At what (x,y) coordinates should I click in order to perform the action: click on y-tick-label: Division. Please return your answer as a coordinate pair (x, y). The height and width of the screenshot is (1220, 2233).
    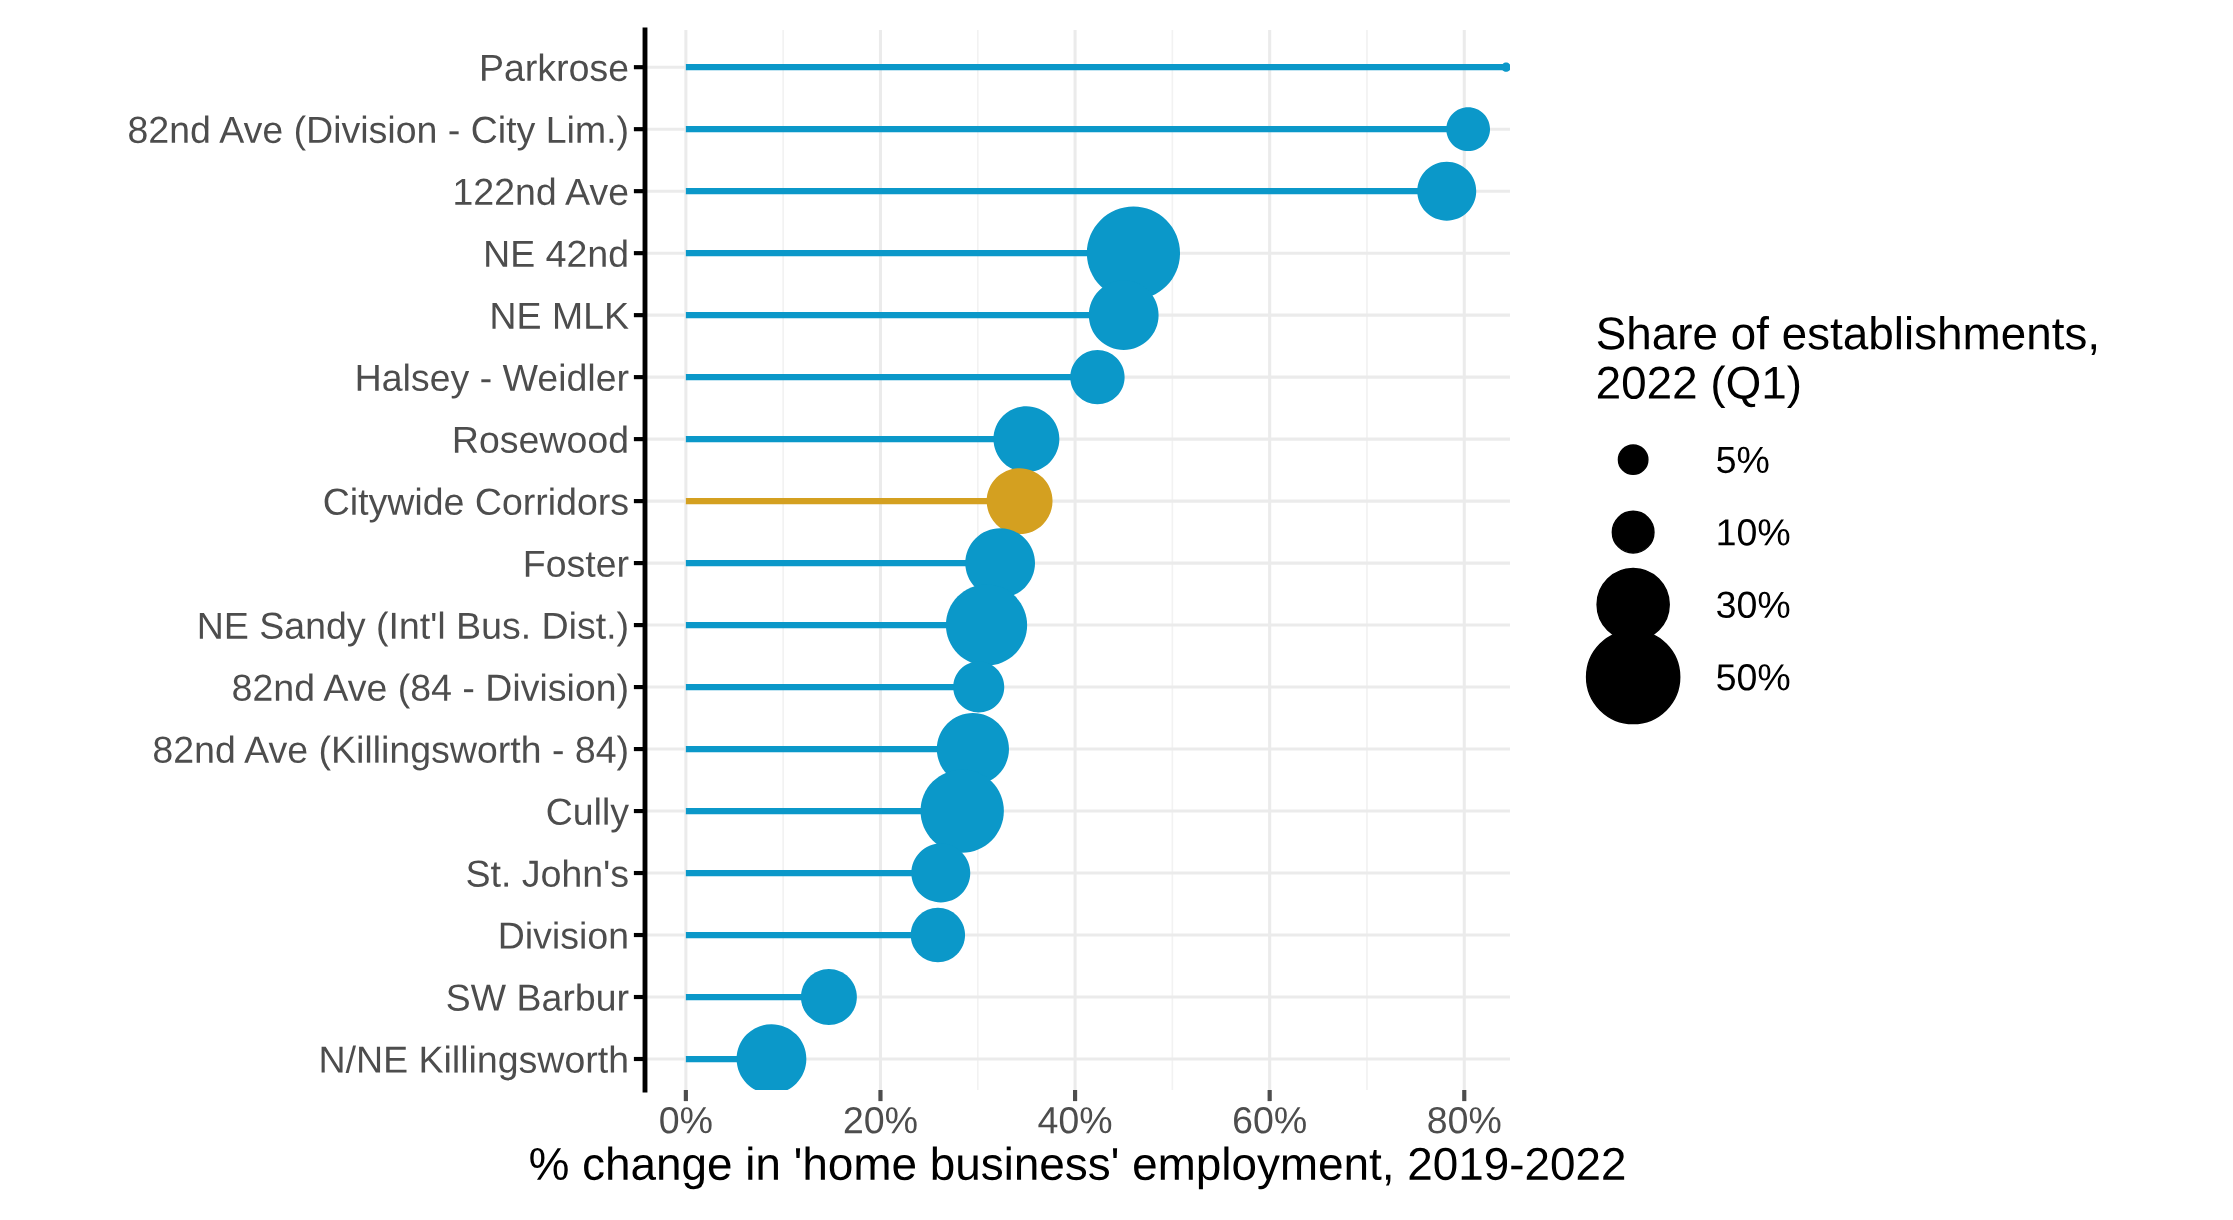
    Looking at the image, I should click on (563, 935).